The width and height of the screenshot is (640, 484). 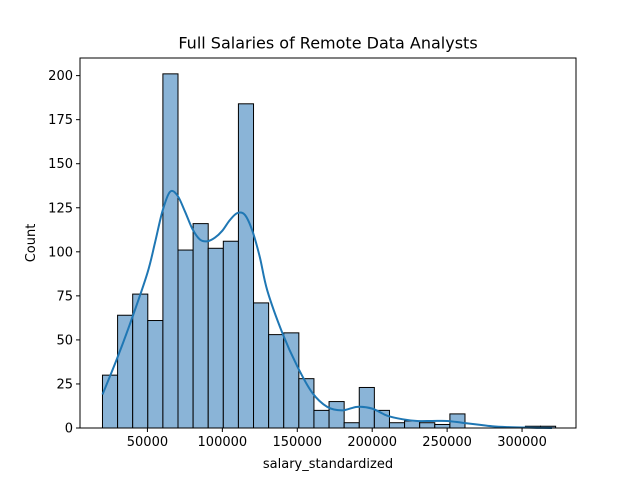 What do you see at coordinates (60, 252) in the screenshot?
I see `y-tick-label: 100` at bounding box center [60, 252].